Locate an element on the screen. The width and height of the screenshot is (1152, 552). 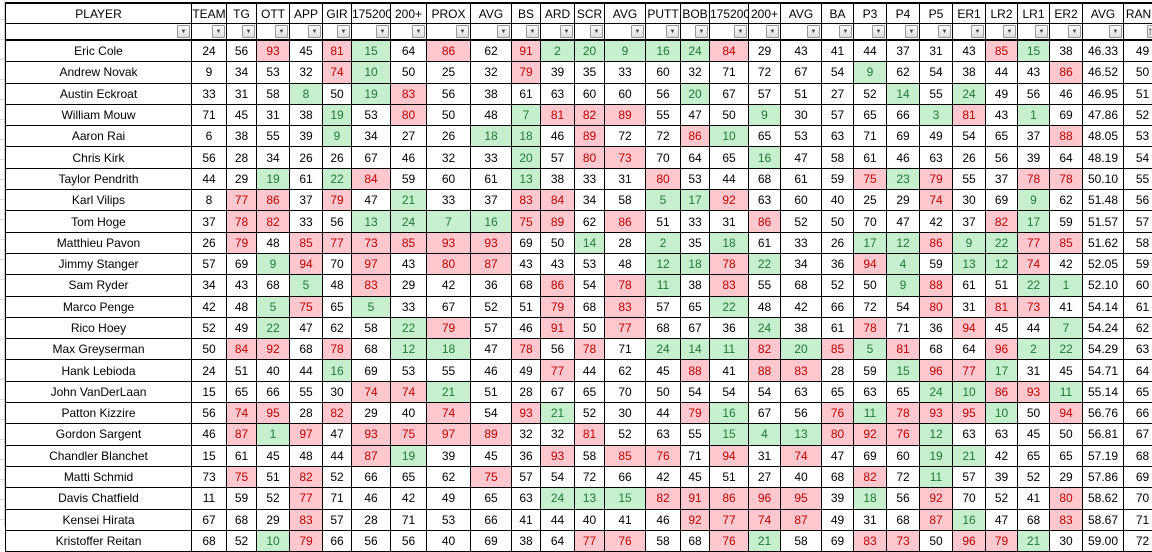
stat-cell: 60 is located at coordinates (1138, 285).